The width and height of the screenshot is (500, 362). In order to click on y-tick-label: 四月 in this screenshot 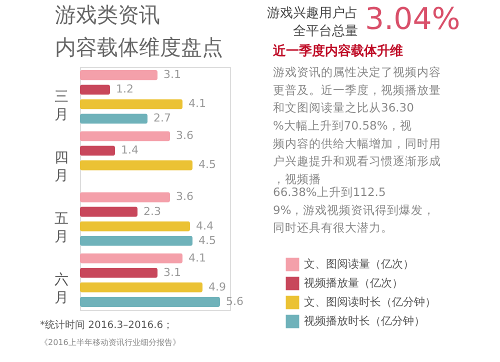, I will do `click(61, 167)`.